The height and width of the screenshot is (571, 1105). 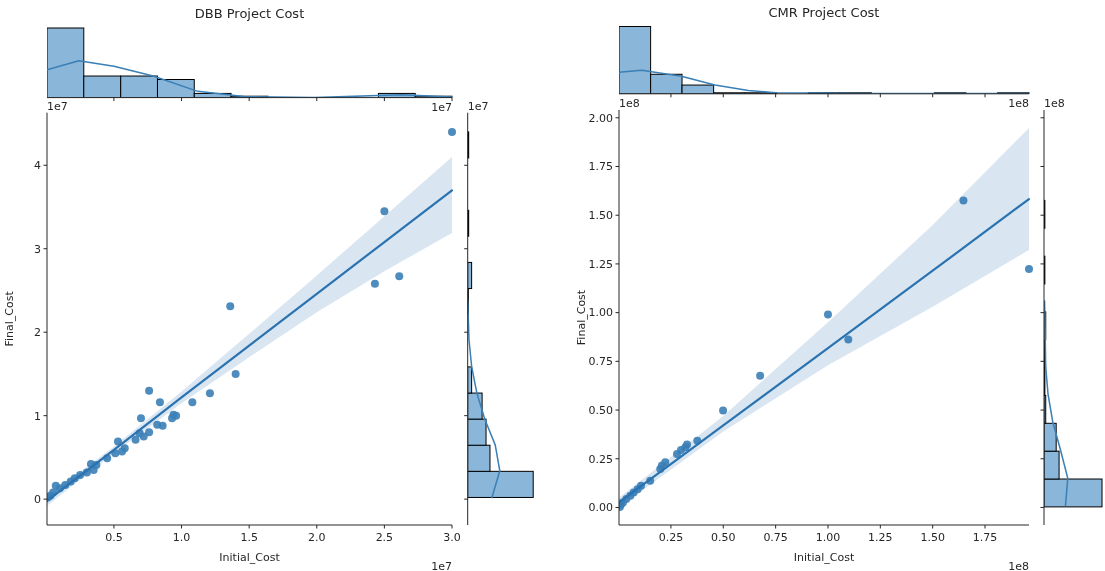 I want to click on x-tick-label: 1.5, so click(x=249, y=537).